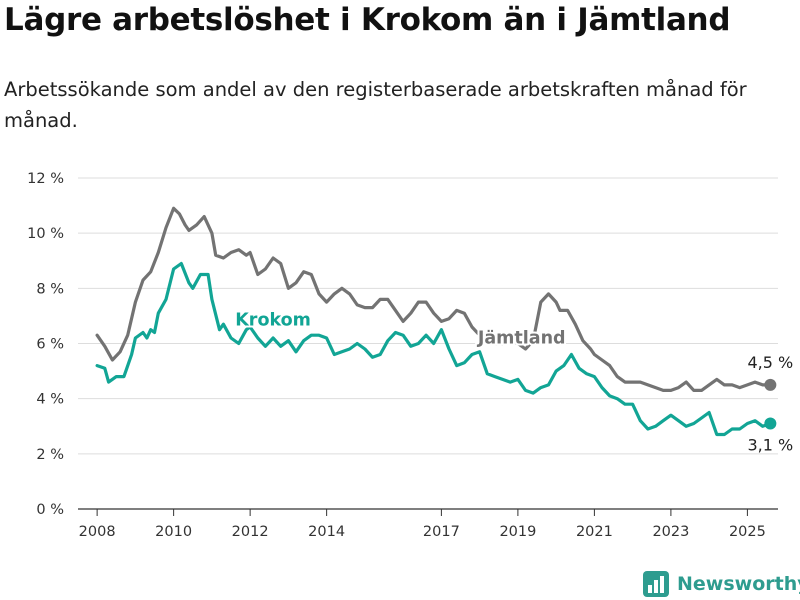 The width and height of the screenshot is (800, 600). I want to click on y-tick-label-3: 6 %, so click(50, 345).